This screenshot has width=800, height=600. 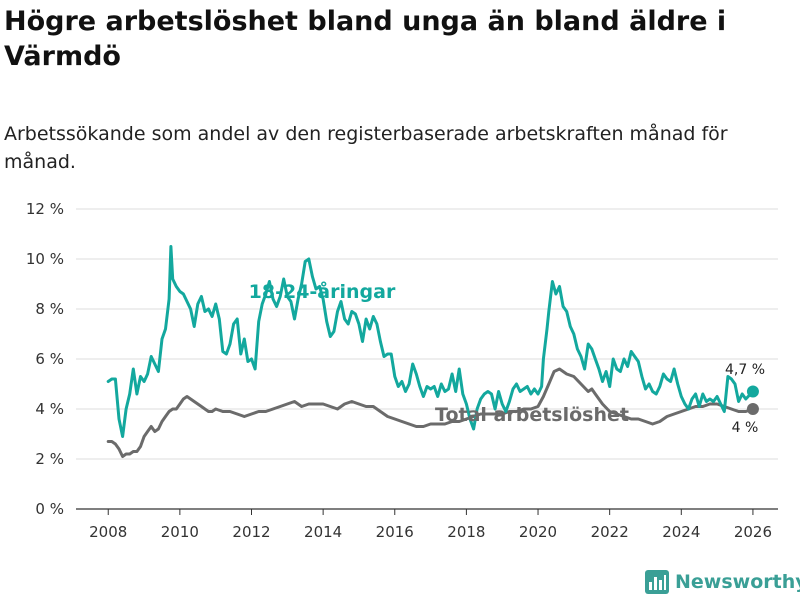 What do you see at coordinates (737, 582) in the screenshot?
I see `brand-name: Newsworthy` at bounding box center [737, 582].